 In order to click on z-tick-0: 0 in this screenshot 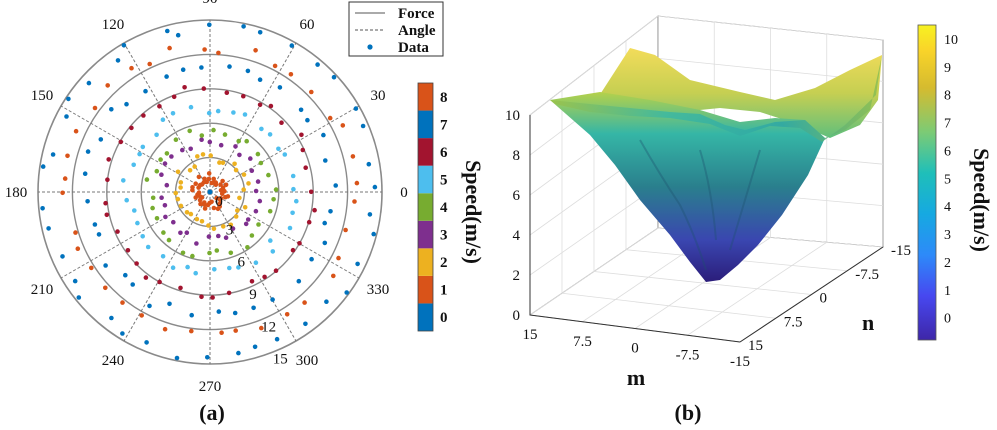, I will do `click(517, 316)`.